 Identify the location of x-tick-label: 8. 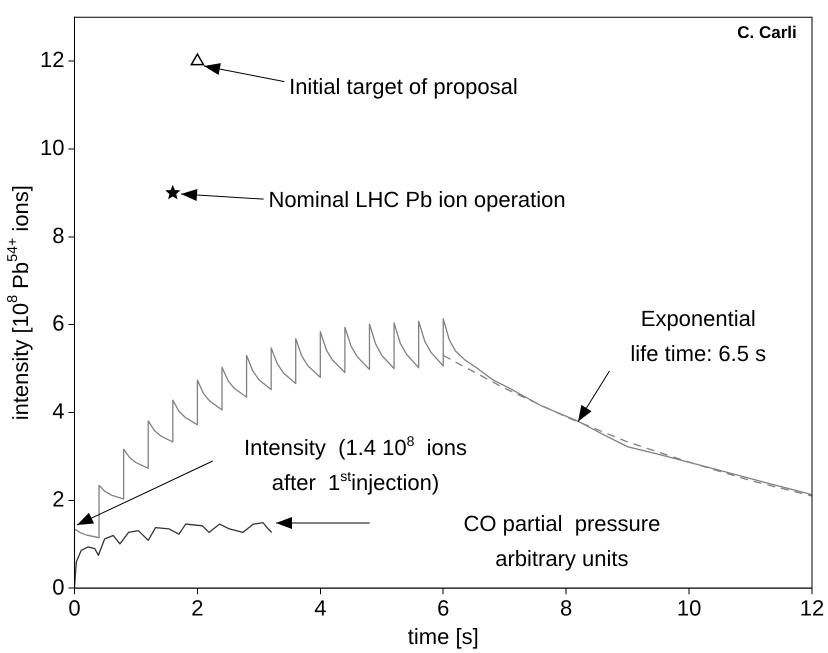
(566, 607).